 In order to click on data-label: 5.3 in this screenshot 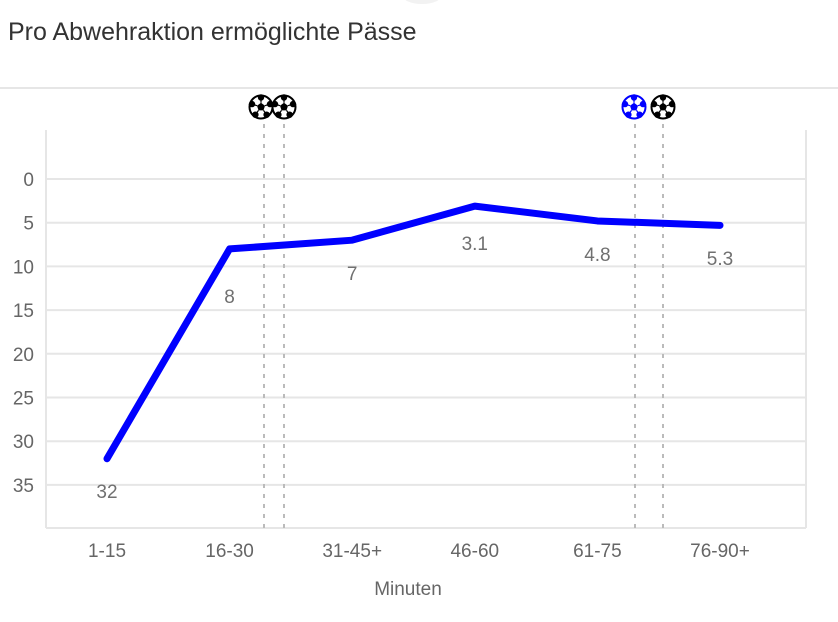, I will do `click(720, 259)`.